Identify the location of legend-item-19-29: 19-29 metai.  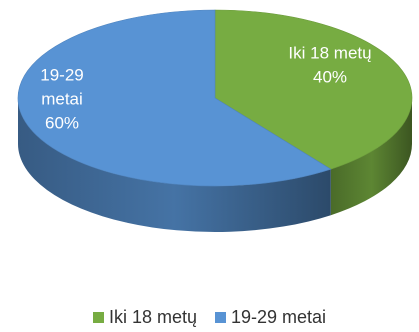
(270, 317).